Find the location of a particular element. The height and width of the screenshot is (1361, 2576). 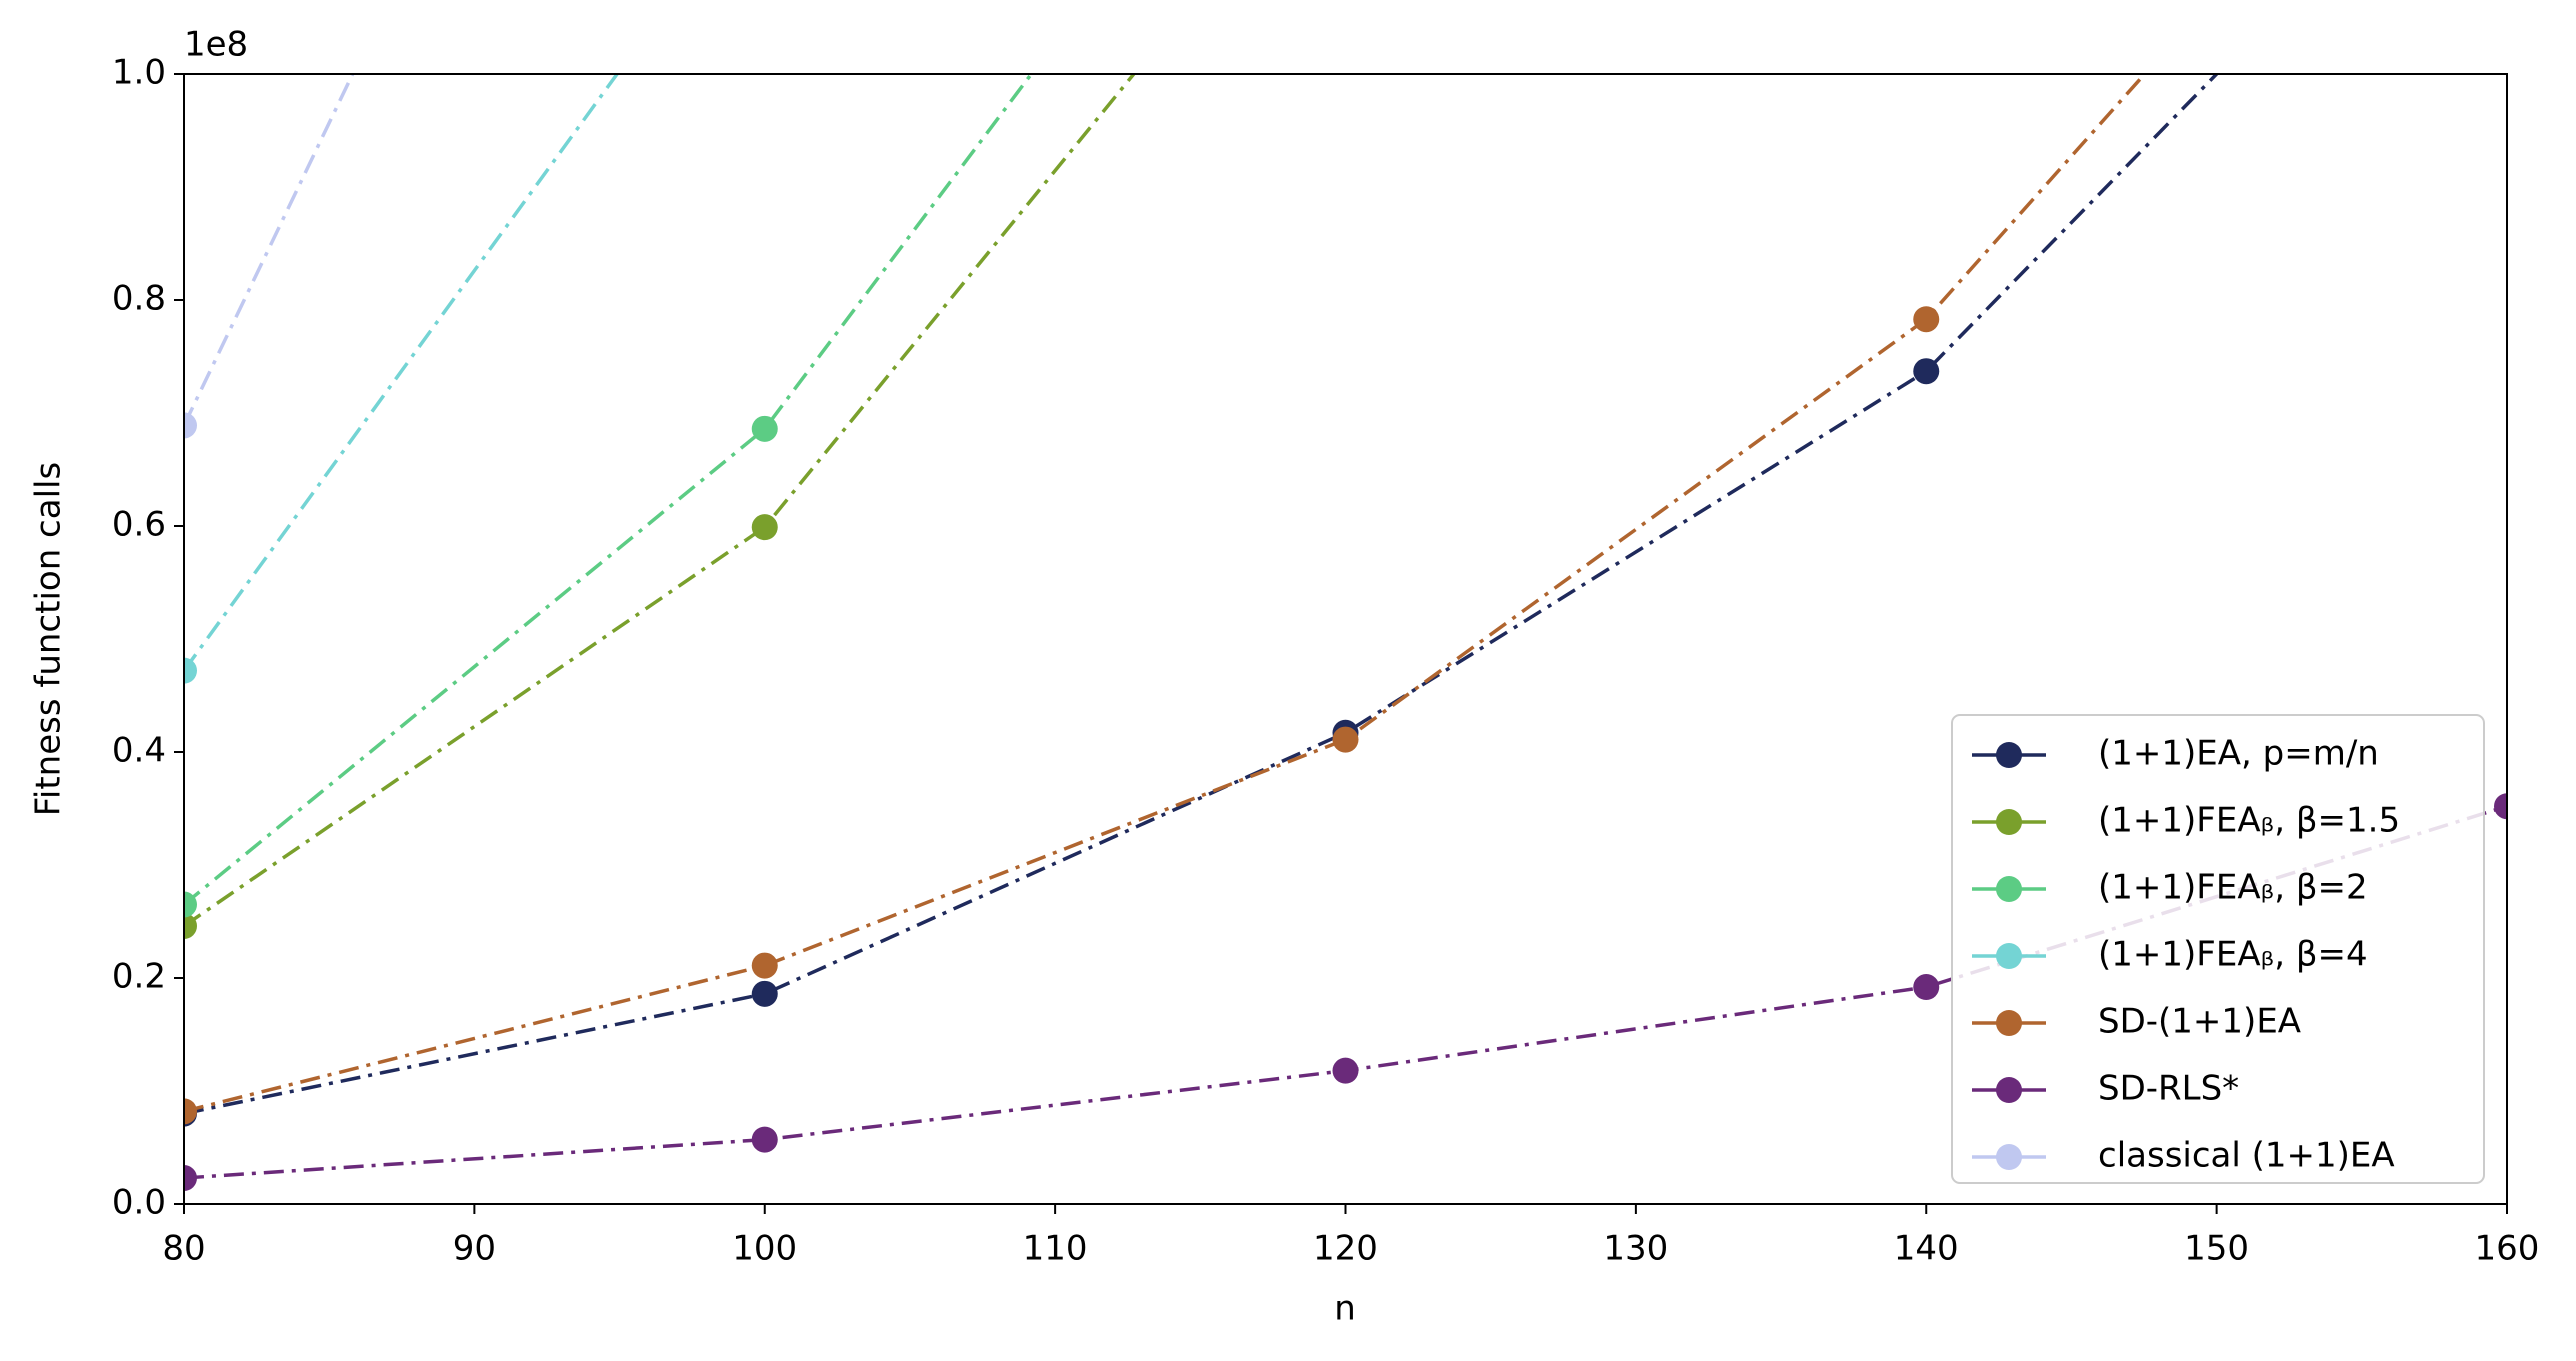

x-tick-label: 90 is located at coordinates (474, 1249).